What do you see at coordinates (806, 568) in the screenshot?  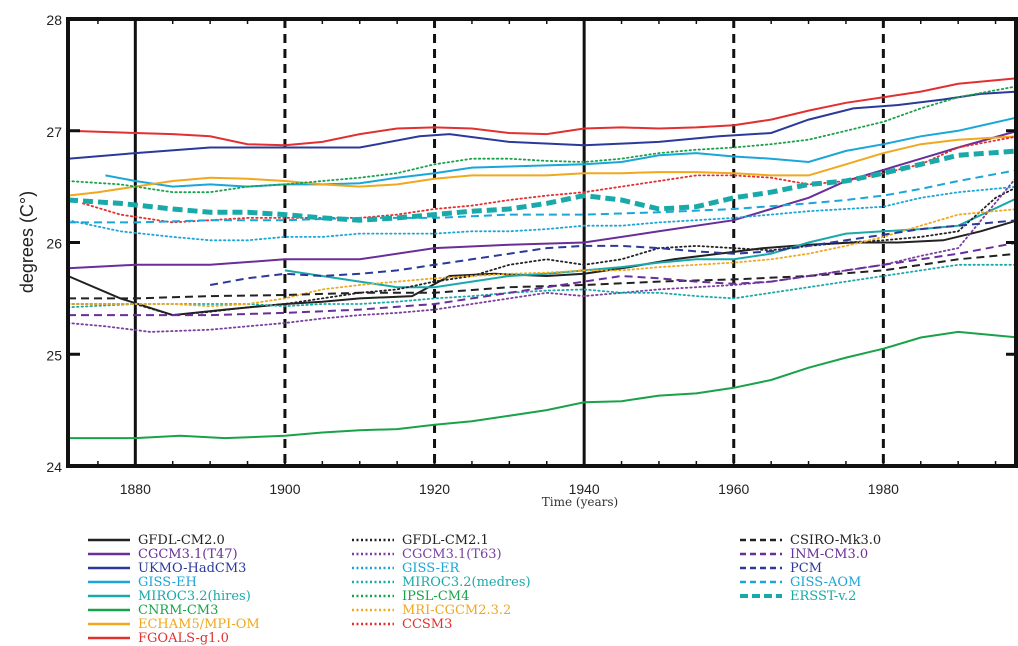 I see `legend-label: PCM` at bounding box center [806, 568].